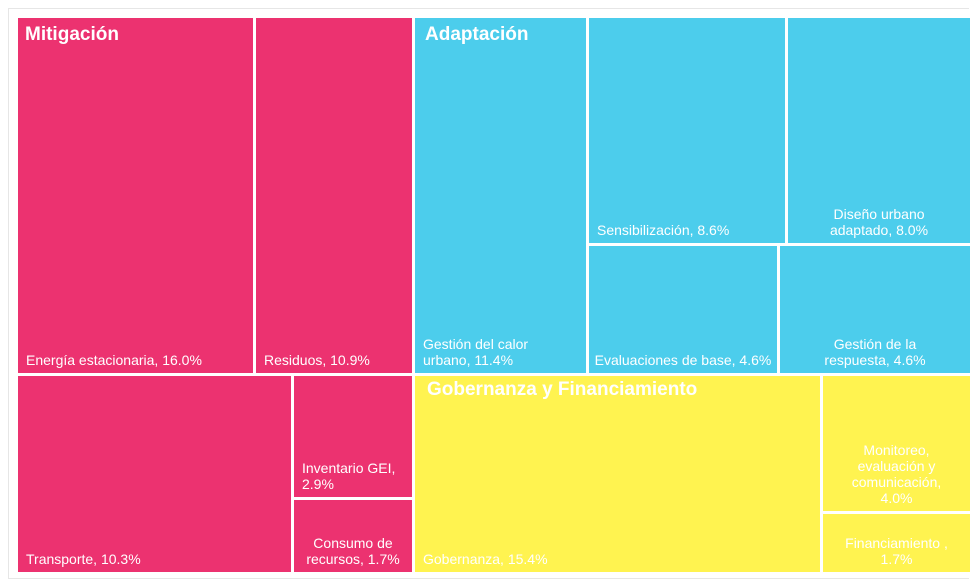 The height and width of the screenshot is (581, 970). Describe the element at coordinates (875, 352) in the screenshot. I see `tile-label: Gestión de la respuesta, 4.6%` at that location.